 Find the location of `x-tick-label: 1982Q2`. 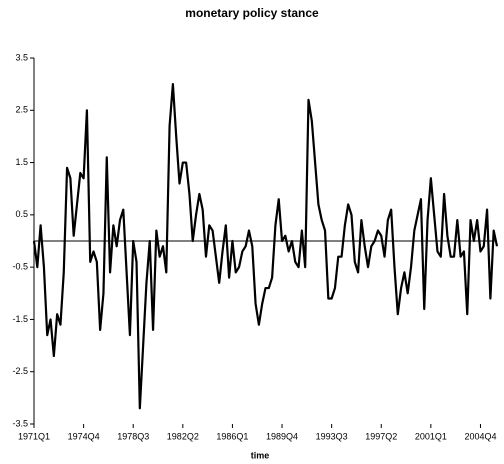

x-tick-label: 1982Q2 is located at coordinates (183, 436).